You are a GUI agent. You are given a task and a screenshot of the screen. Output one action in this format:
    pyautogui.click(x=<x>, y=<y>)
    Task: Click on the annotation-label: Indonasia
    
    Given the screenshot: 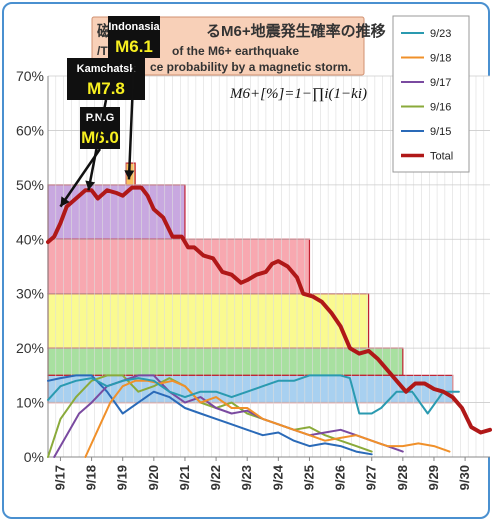 What is the action you would take?
    pyautogui.click(x=134, y=27)
    